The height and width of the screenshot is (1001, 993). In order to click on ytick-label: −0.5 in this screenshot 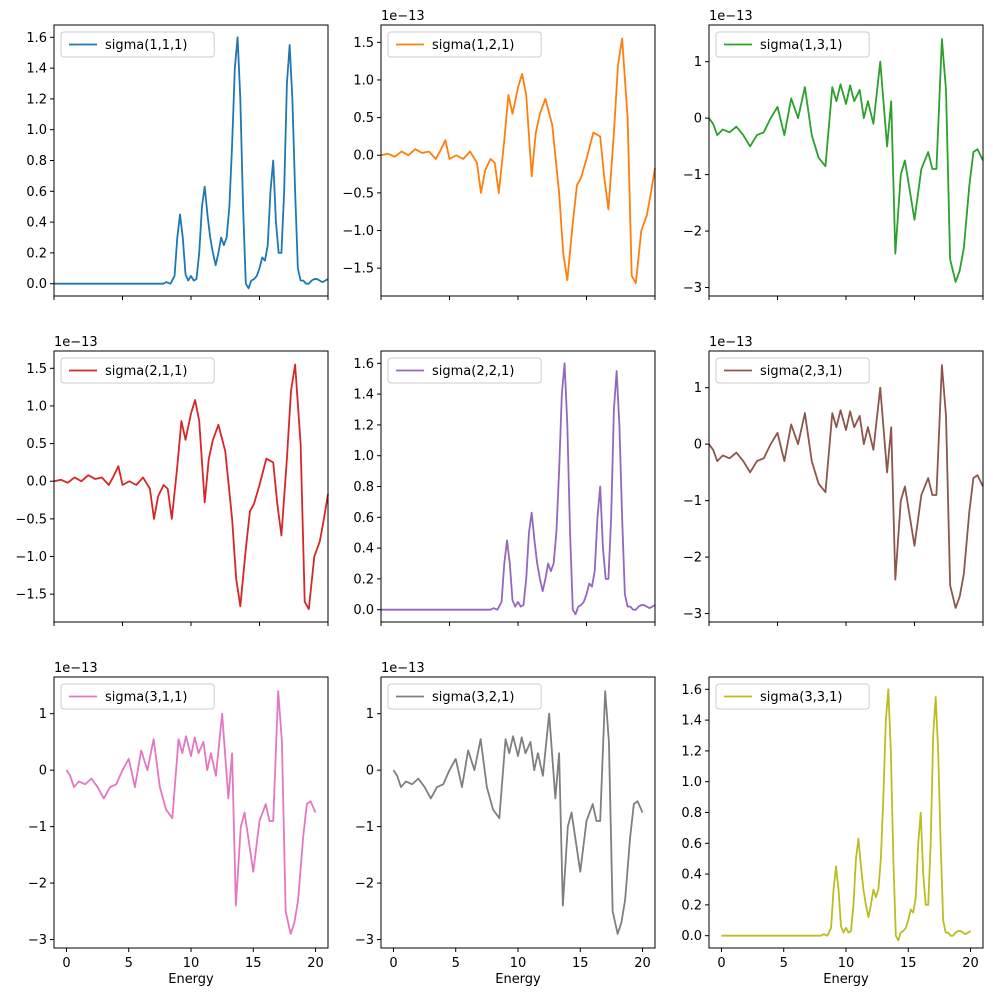, I will do `click(358, 193)`.